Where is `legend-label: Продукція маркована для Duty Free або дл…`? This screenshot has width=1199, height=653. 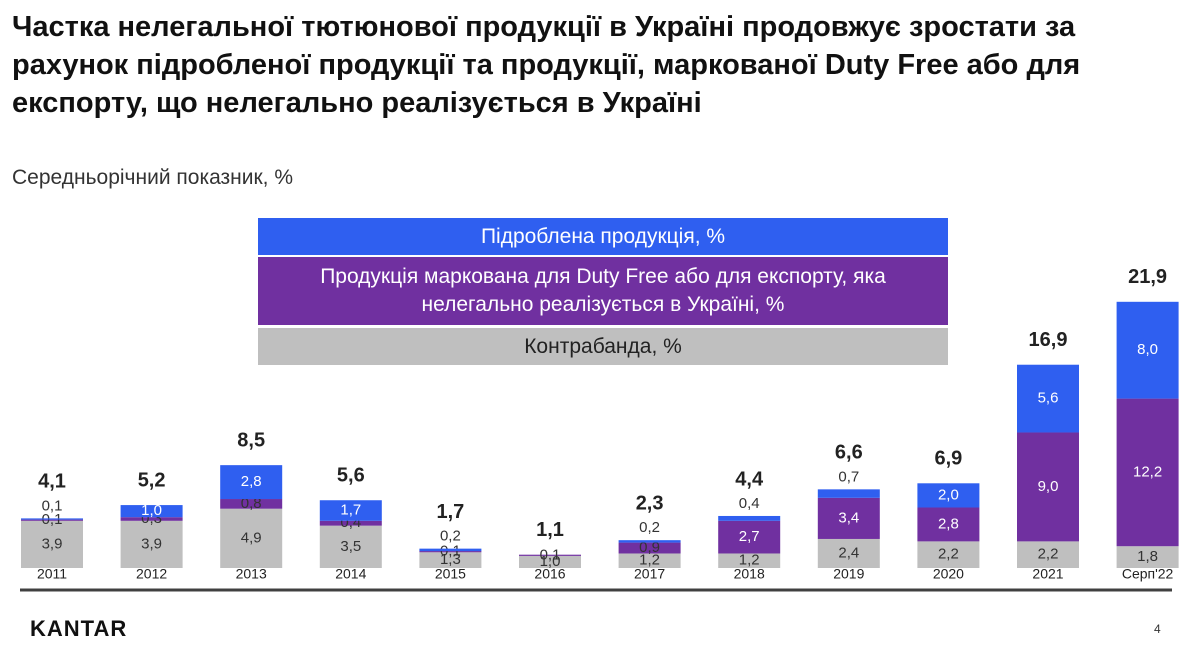 legend-label: Продукція маркована для Duty Free або дл… is located at coordinates (603, 290).